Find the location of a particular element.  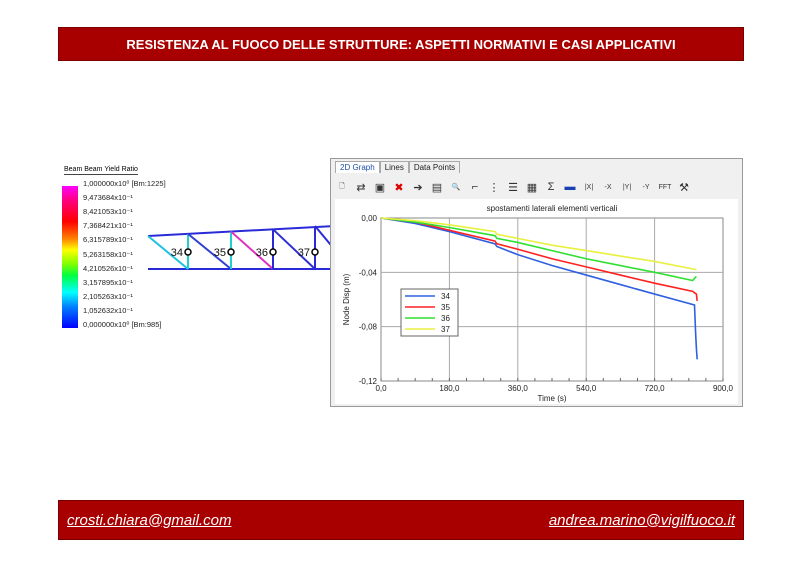

left-email-link: crosti.chiara@gmail.com is located at coordinates (149, 520).